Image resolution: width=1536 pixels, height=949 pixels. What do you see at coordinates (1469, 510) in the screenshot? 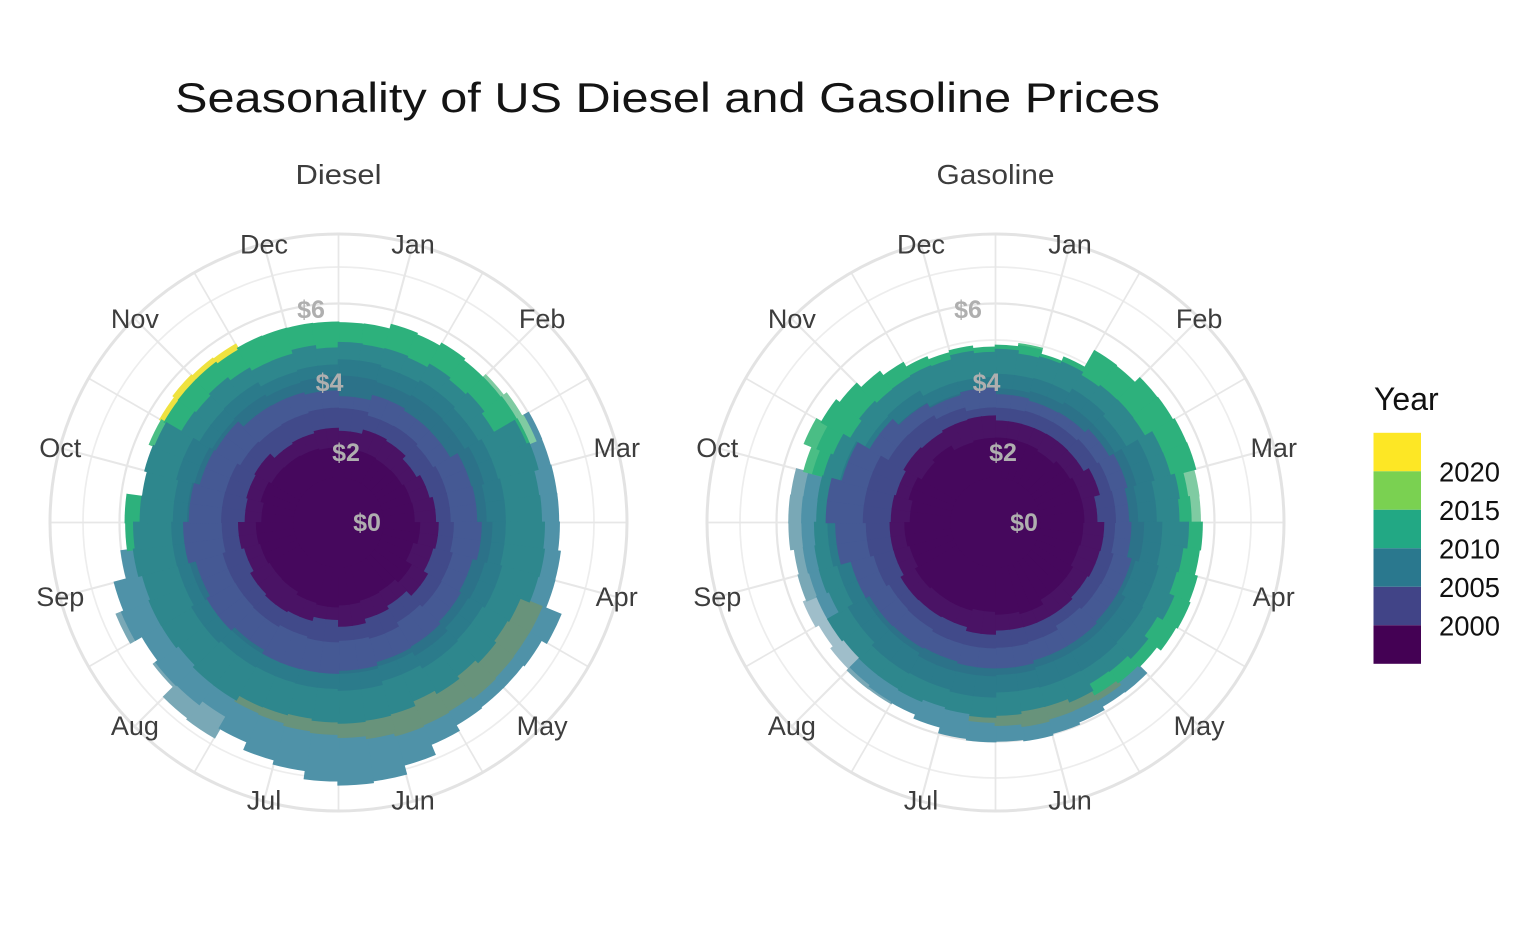
I see `svg-text: 2015` at bounding box center [1469, 510].